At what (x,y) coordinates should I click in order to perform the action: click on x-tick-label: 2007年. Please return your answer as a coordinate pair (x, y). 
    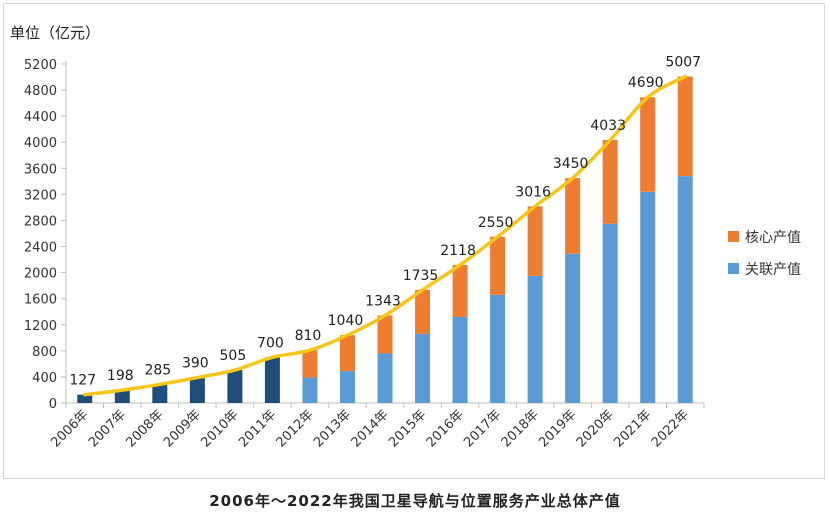
    Looking at the image, I should click on (107, 428).